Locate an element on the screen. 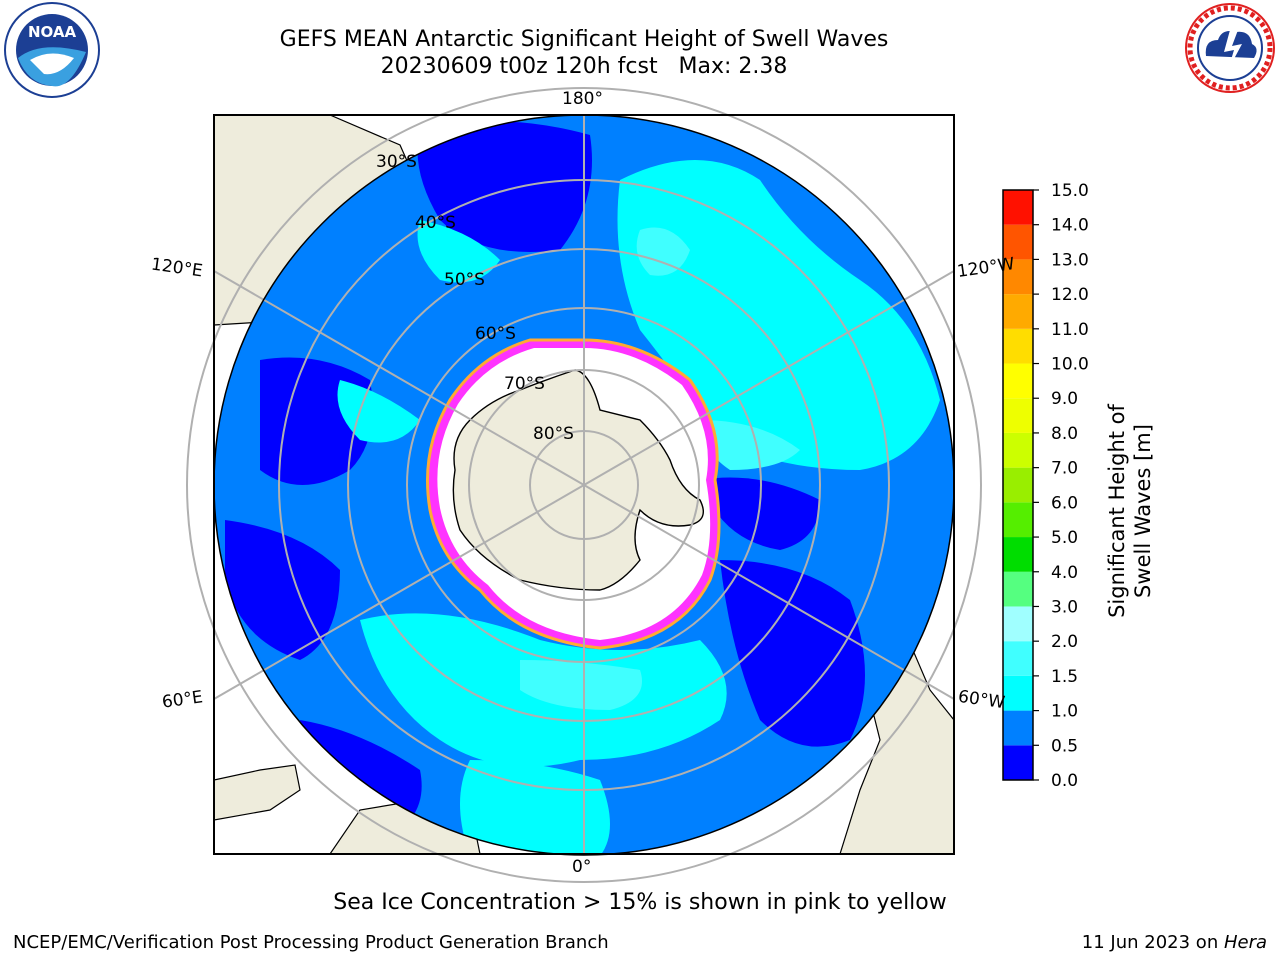  colorbar-frame is located at coordinates (1018, 485).